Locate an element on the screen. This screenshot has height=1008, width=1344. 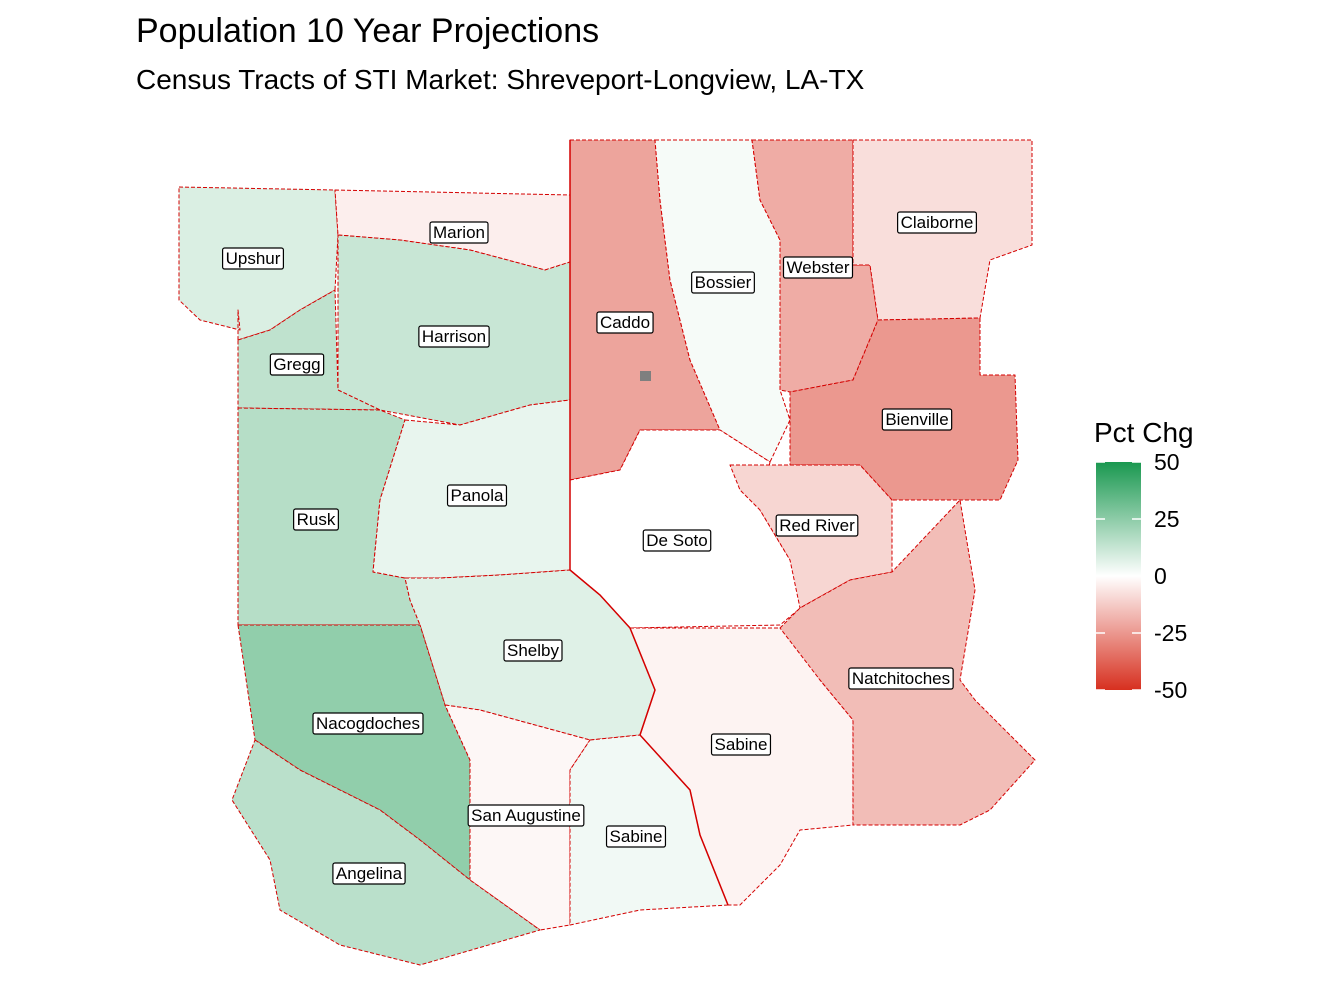
county-label-text: Angelina is located at coordinates (369, 873).